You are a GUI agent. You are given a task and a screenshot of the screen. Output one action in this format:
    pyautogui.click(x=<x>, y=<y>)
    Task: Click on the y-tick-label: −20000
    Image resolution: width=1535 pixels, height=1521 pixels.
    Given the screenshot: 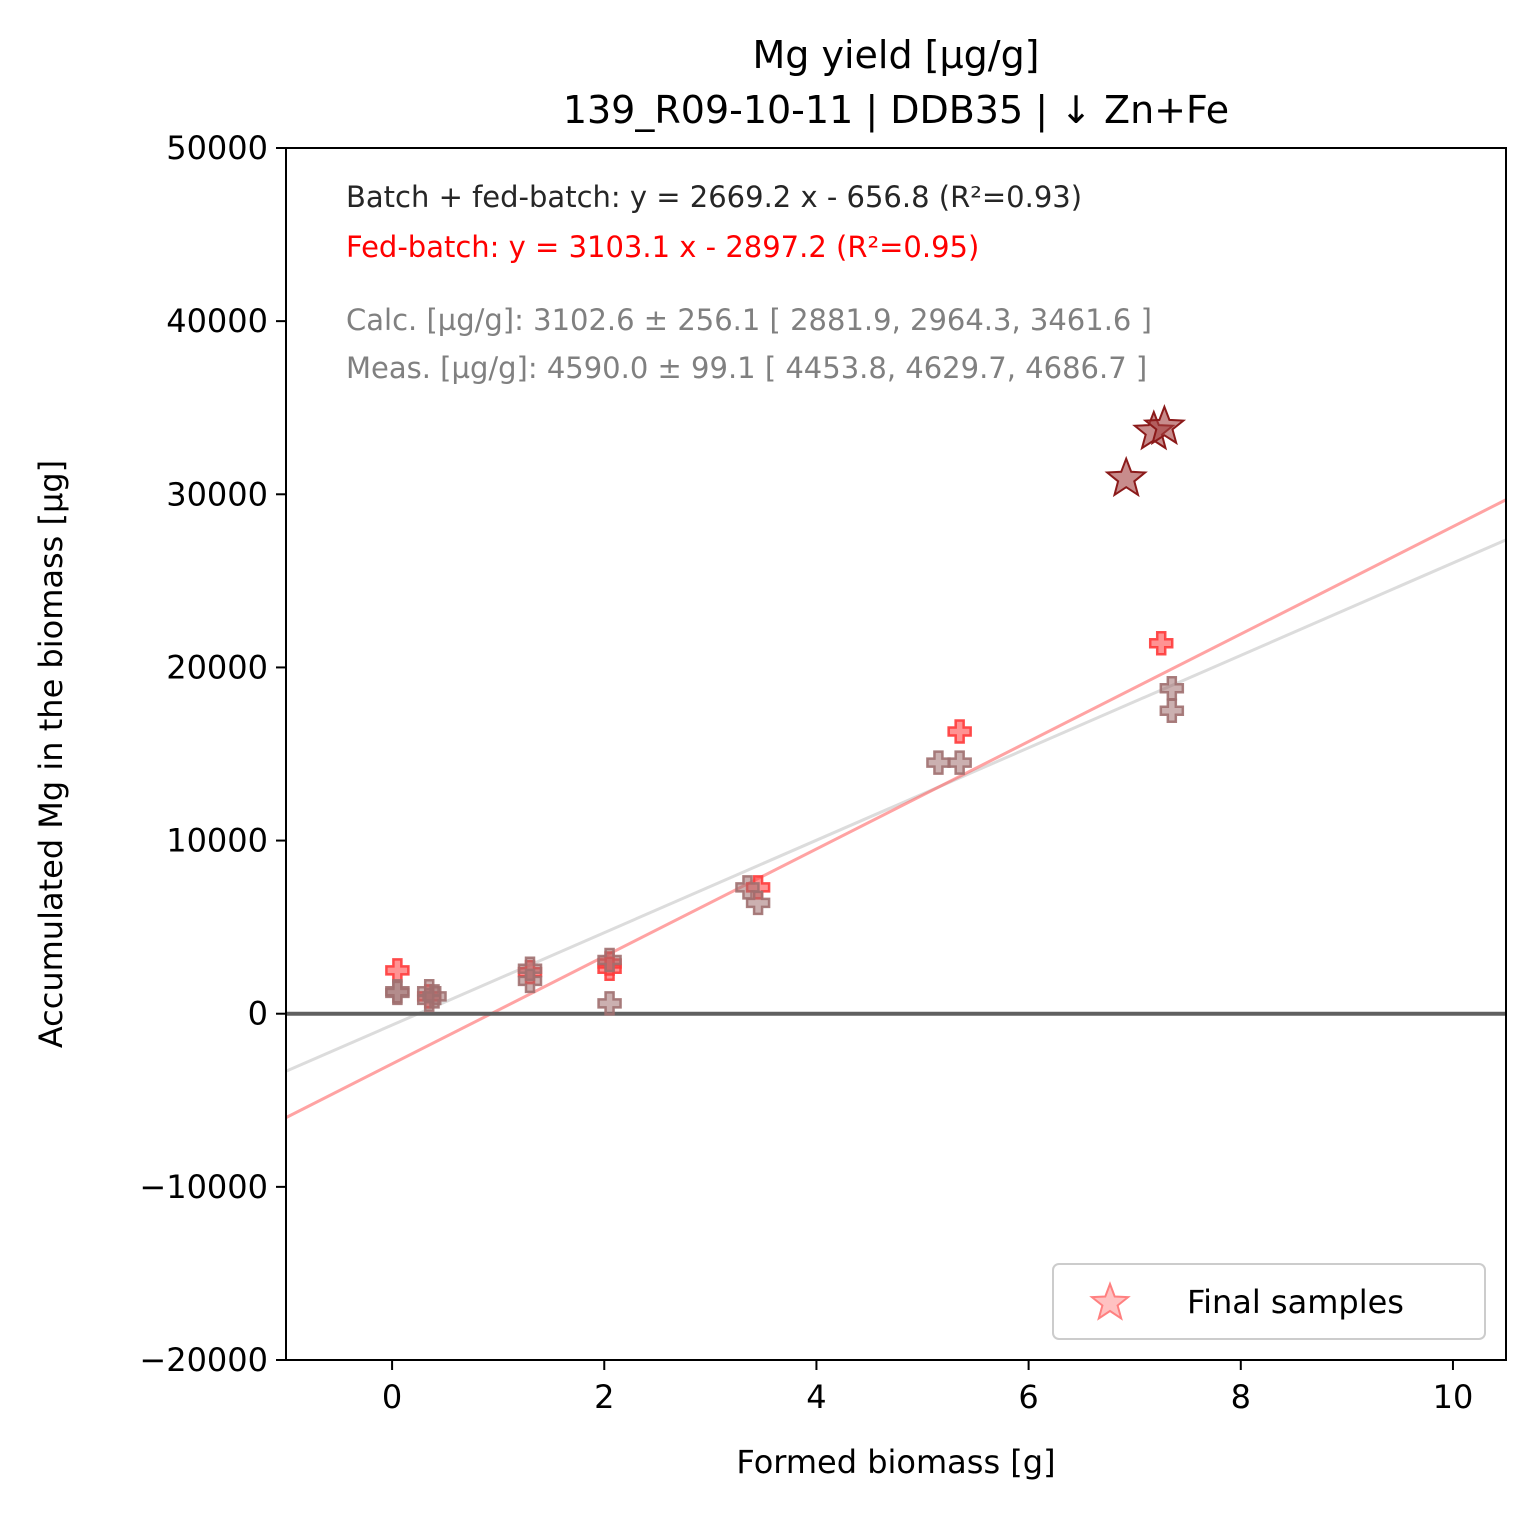 What is the action you would take?
    pyautogui.click(x=203, y=1360)
    